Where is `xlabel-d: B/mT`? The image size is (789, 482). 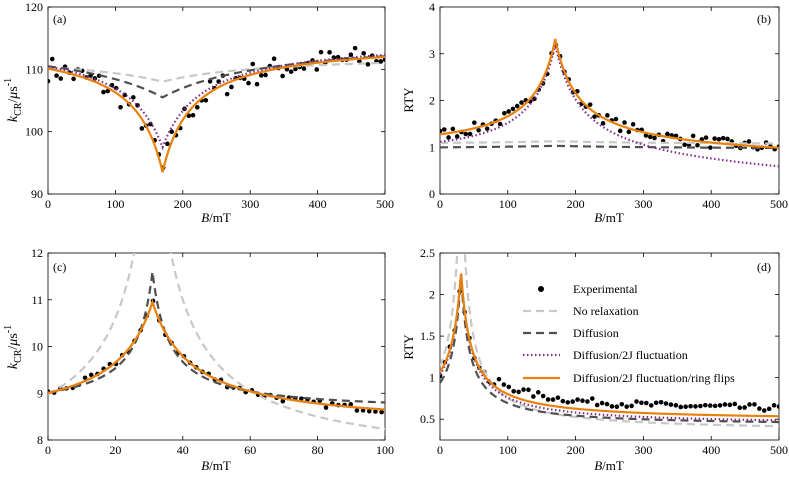 xlabel-d: B/mT is located at coordinates (609, 465).